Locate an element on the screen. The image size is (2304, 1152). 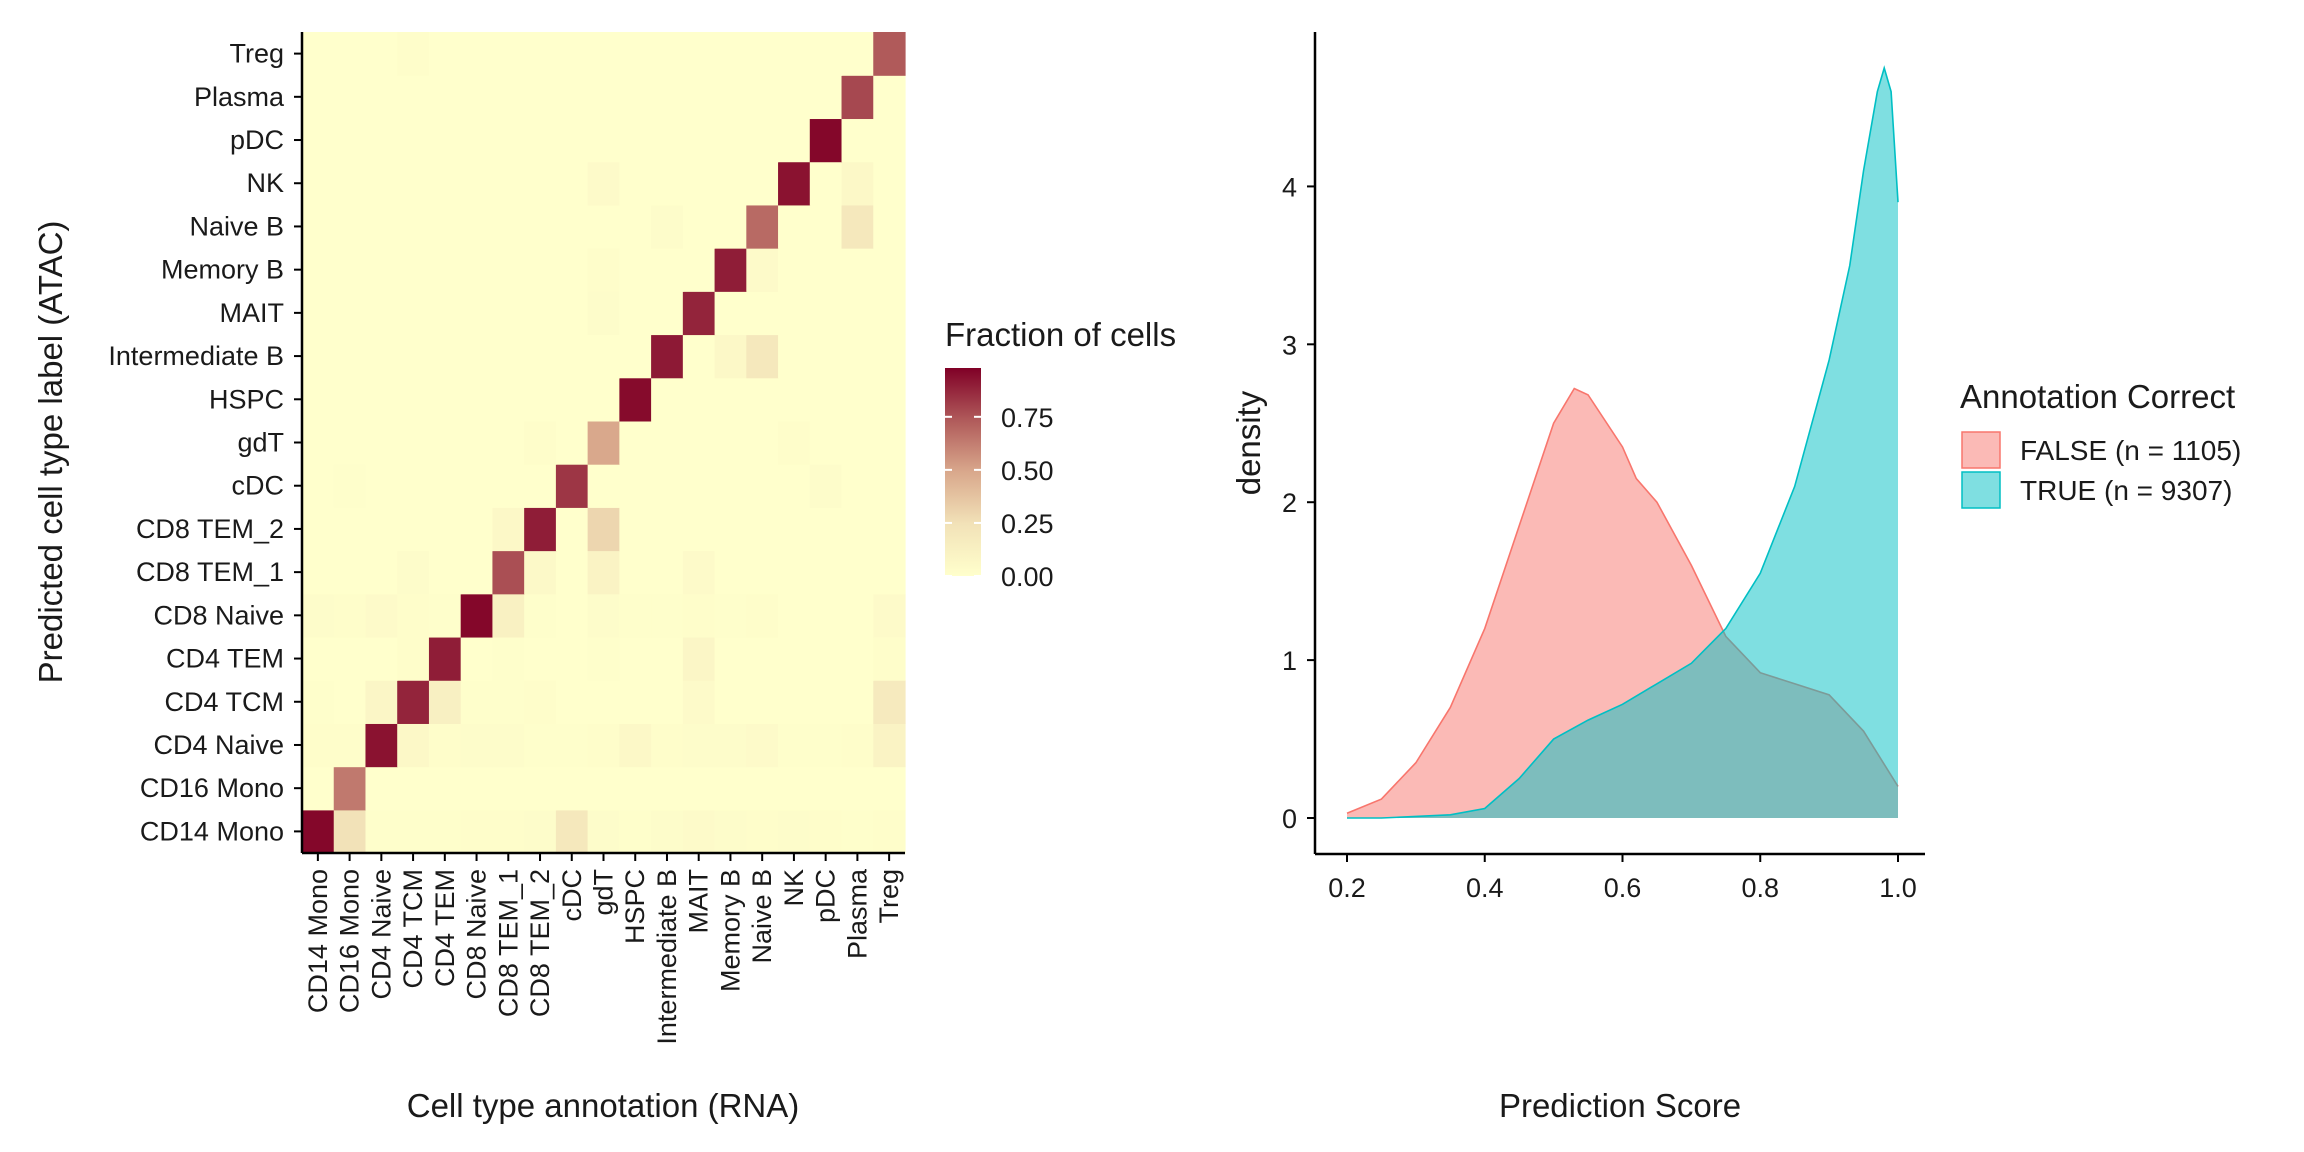
heatmap-x-tick-label: Naive B is located at coordinates (762, 916).